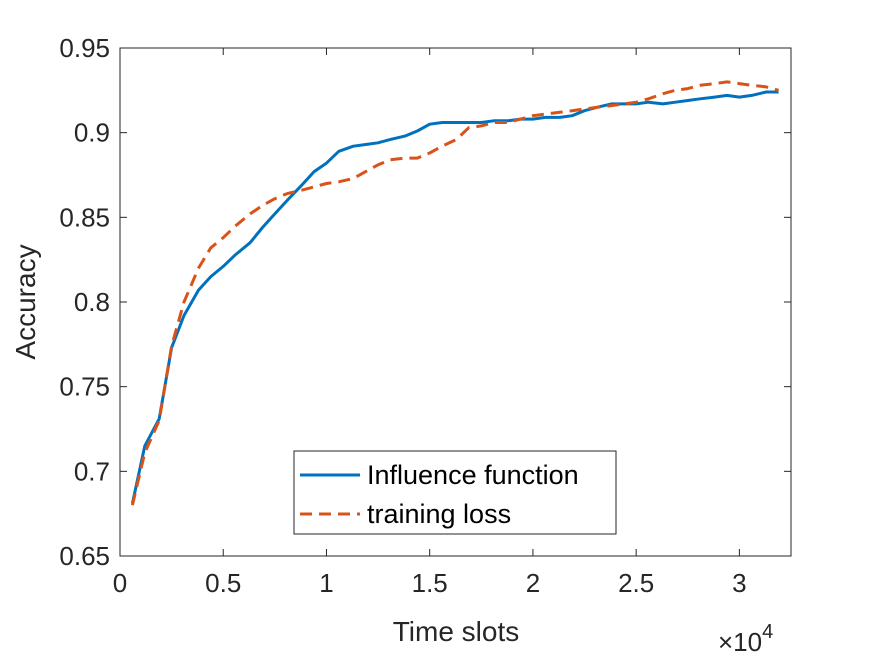 The width and height of the screenshot is (875, 656). I want to click on y-tick-label: 0.95, so click(84, 48).